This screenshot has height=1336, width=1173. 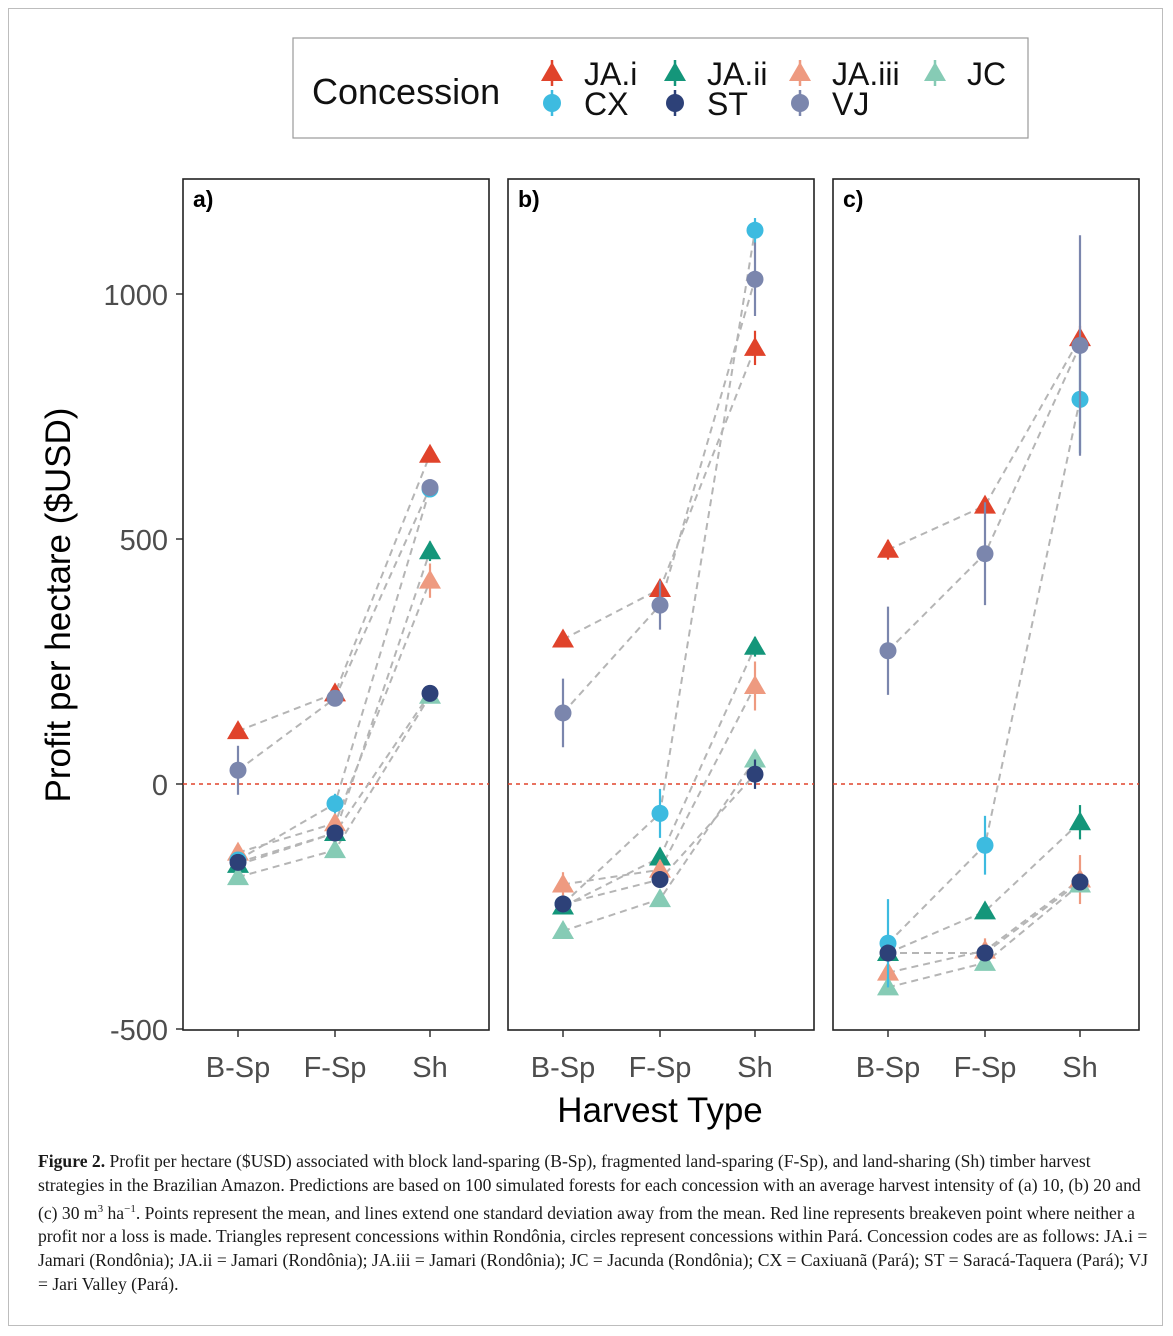 What do you see at coordinates (984, 444) in the screenshot?
I see `connector-line-ja-i` at bounding box center [984, 444].